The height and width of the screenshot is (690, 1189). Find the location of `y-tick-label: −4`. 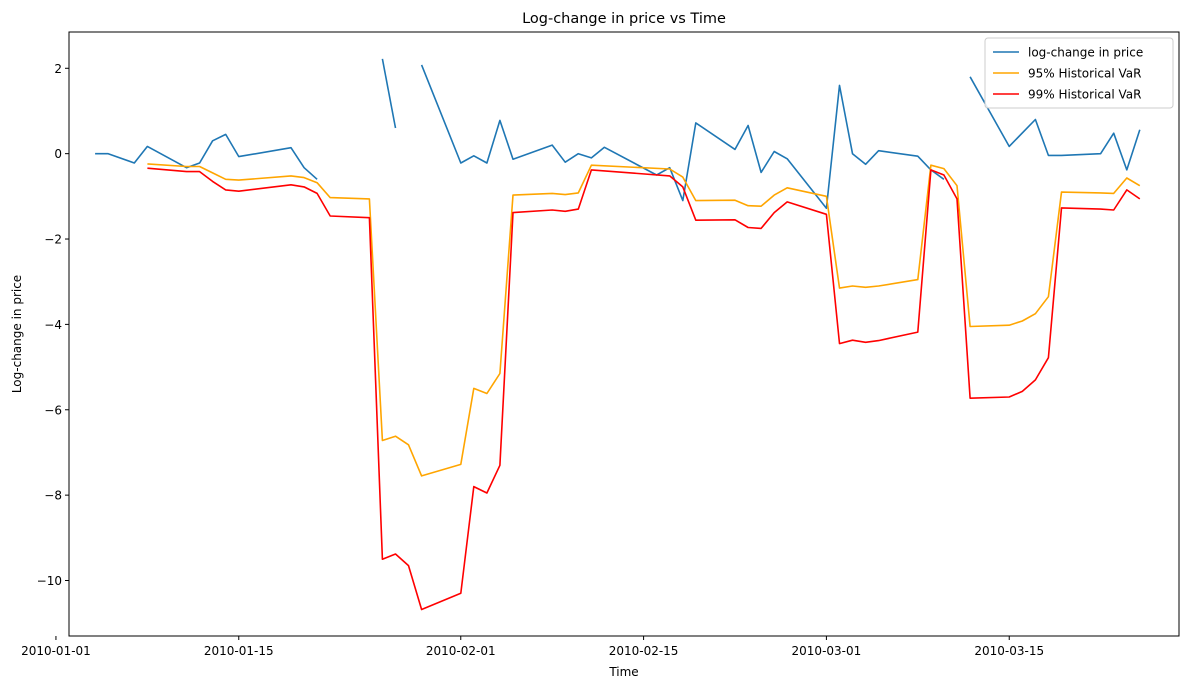

y-tick-label: −4 is located at coordinates (53, 325).